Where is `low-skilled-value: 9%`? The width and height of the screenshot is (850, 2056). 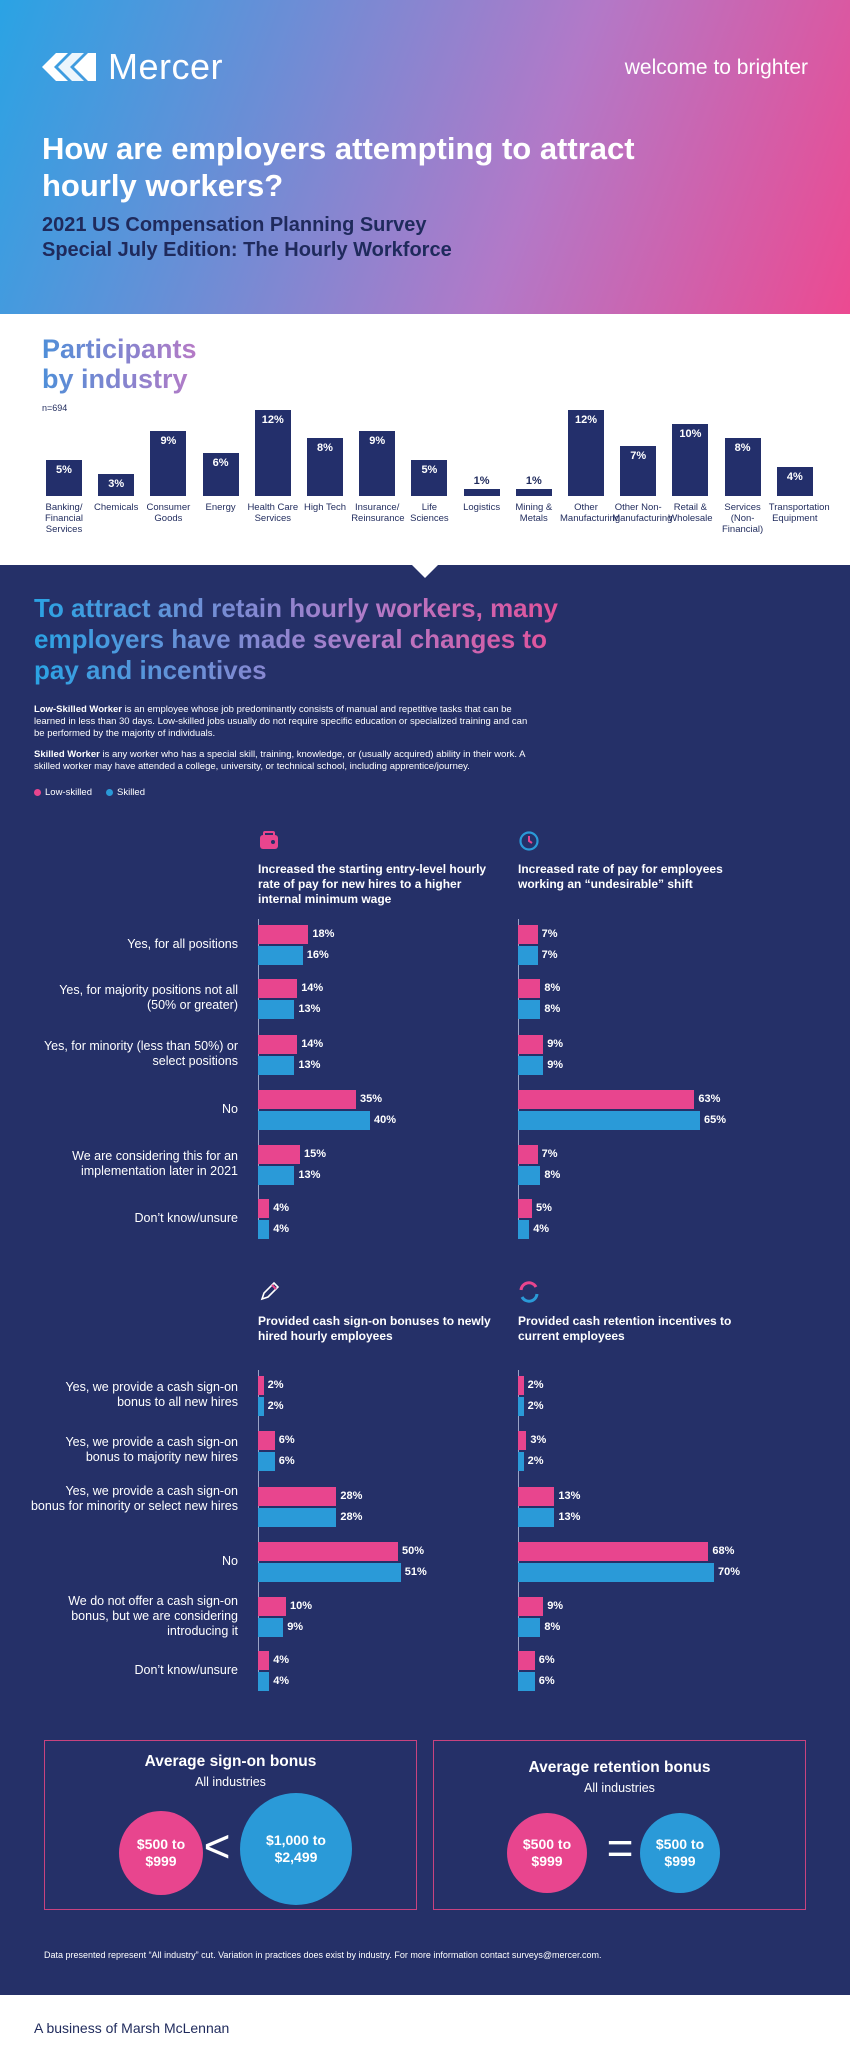
low-skilled-value: 9% is located at coordinates (555, 1044).